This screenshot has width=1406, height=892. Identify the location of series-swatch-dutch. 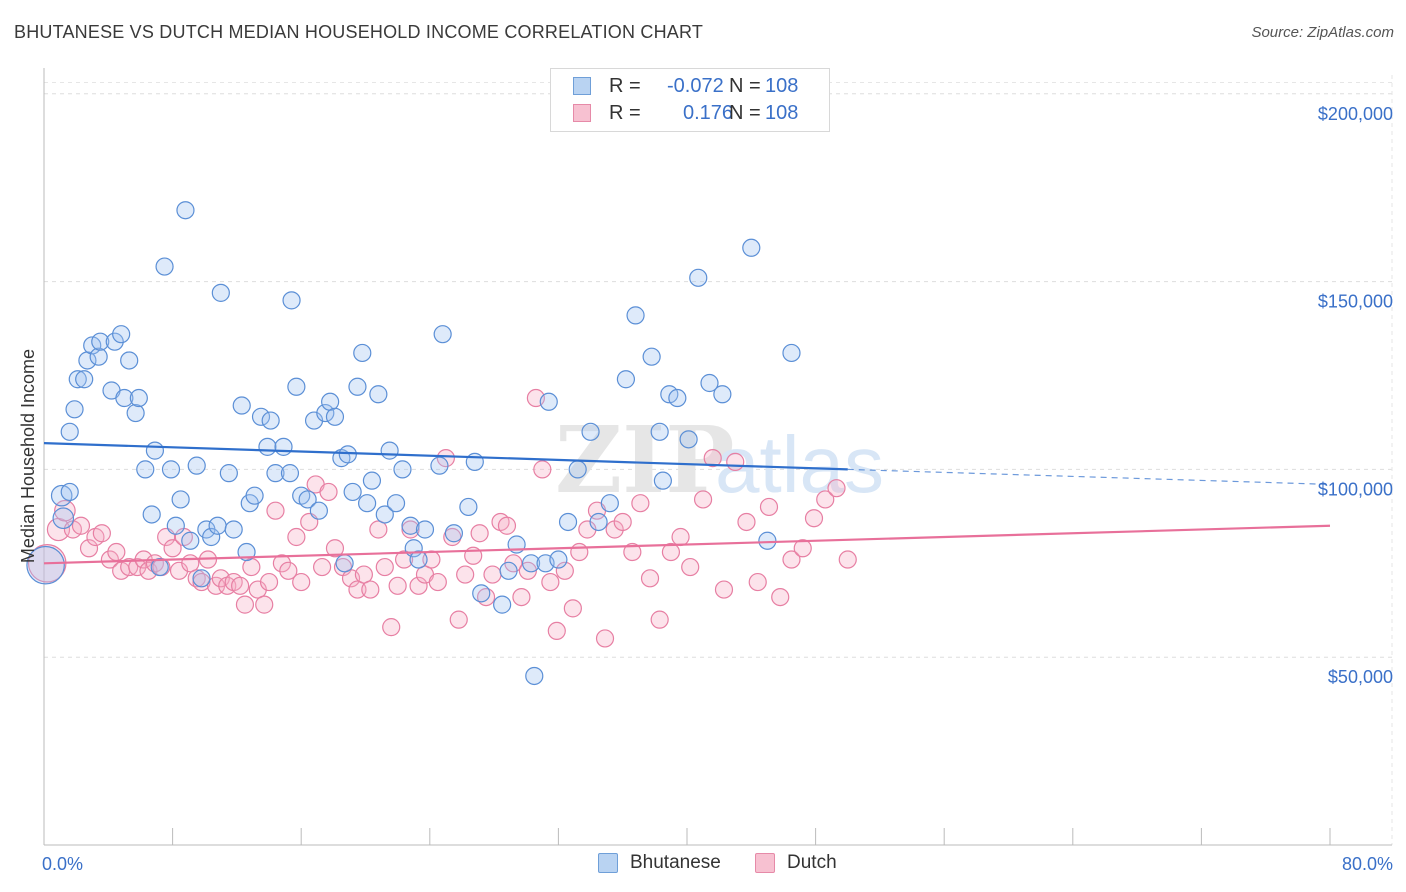
(765, 863).